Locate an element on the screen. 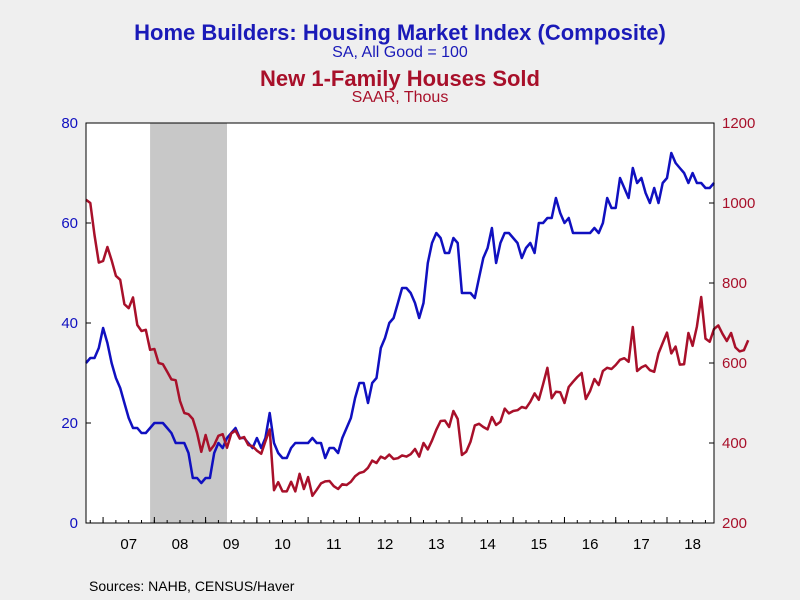  x-tick-label: 13 is located at coordinates (436, 544).